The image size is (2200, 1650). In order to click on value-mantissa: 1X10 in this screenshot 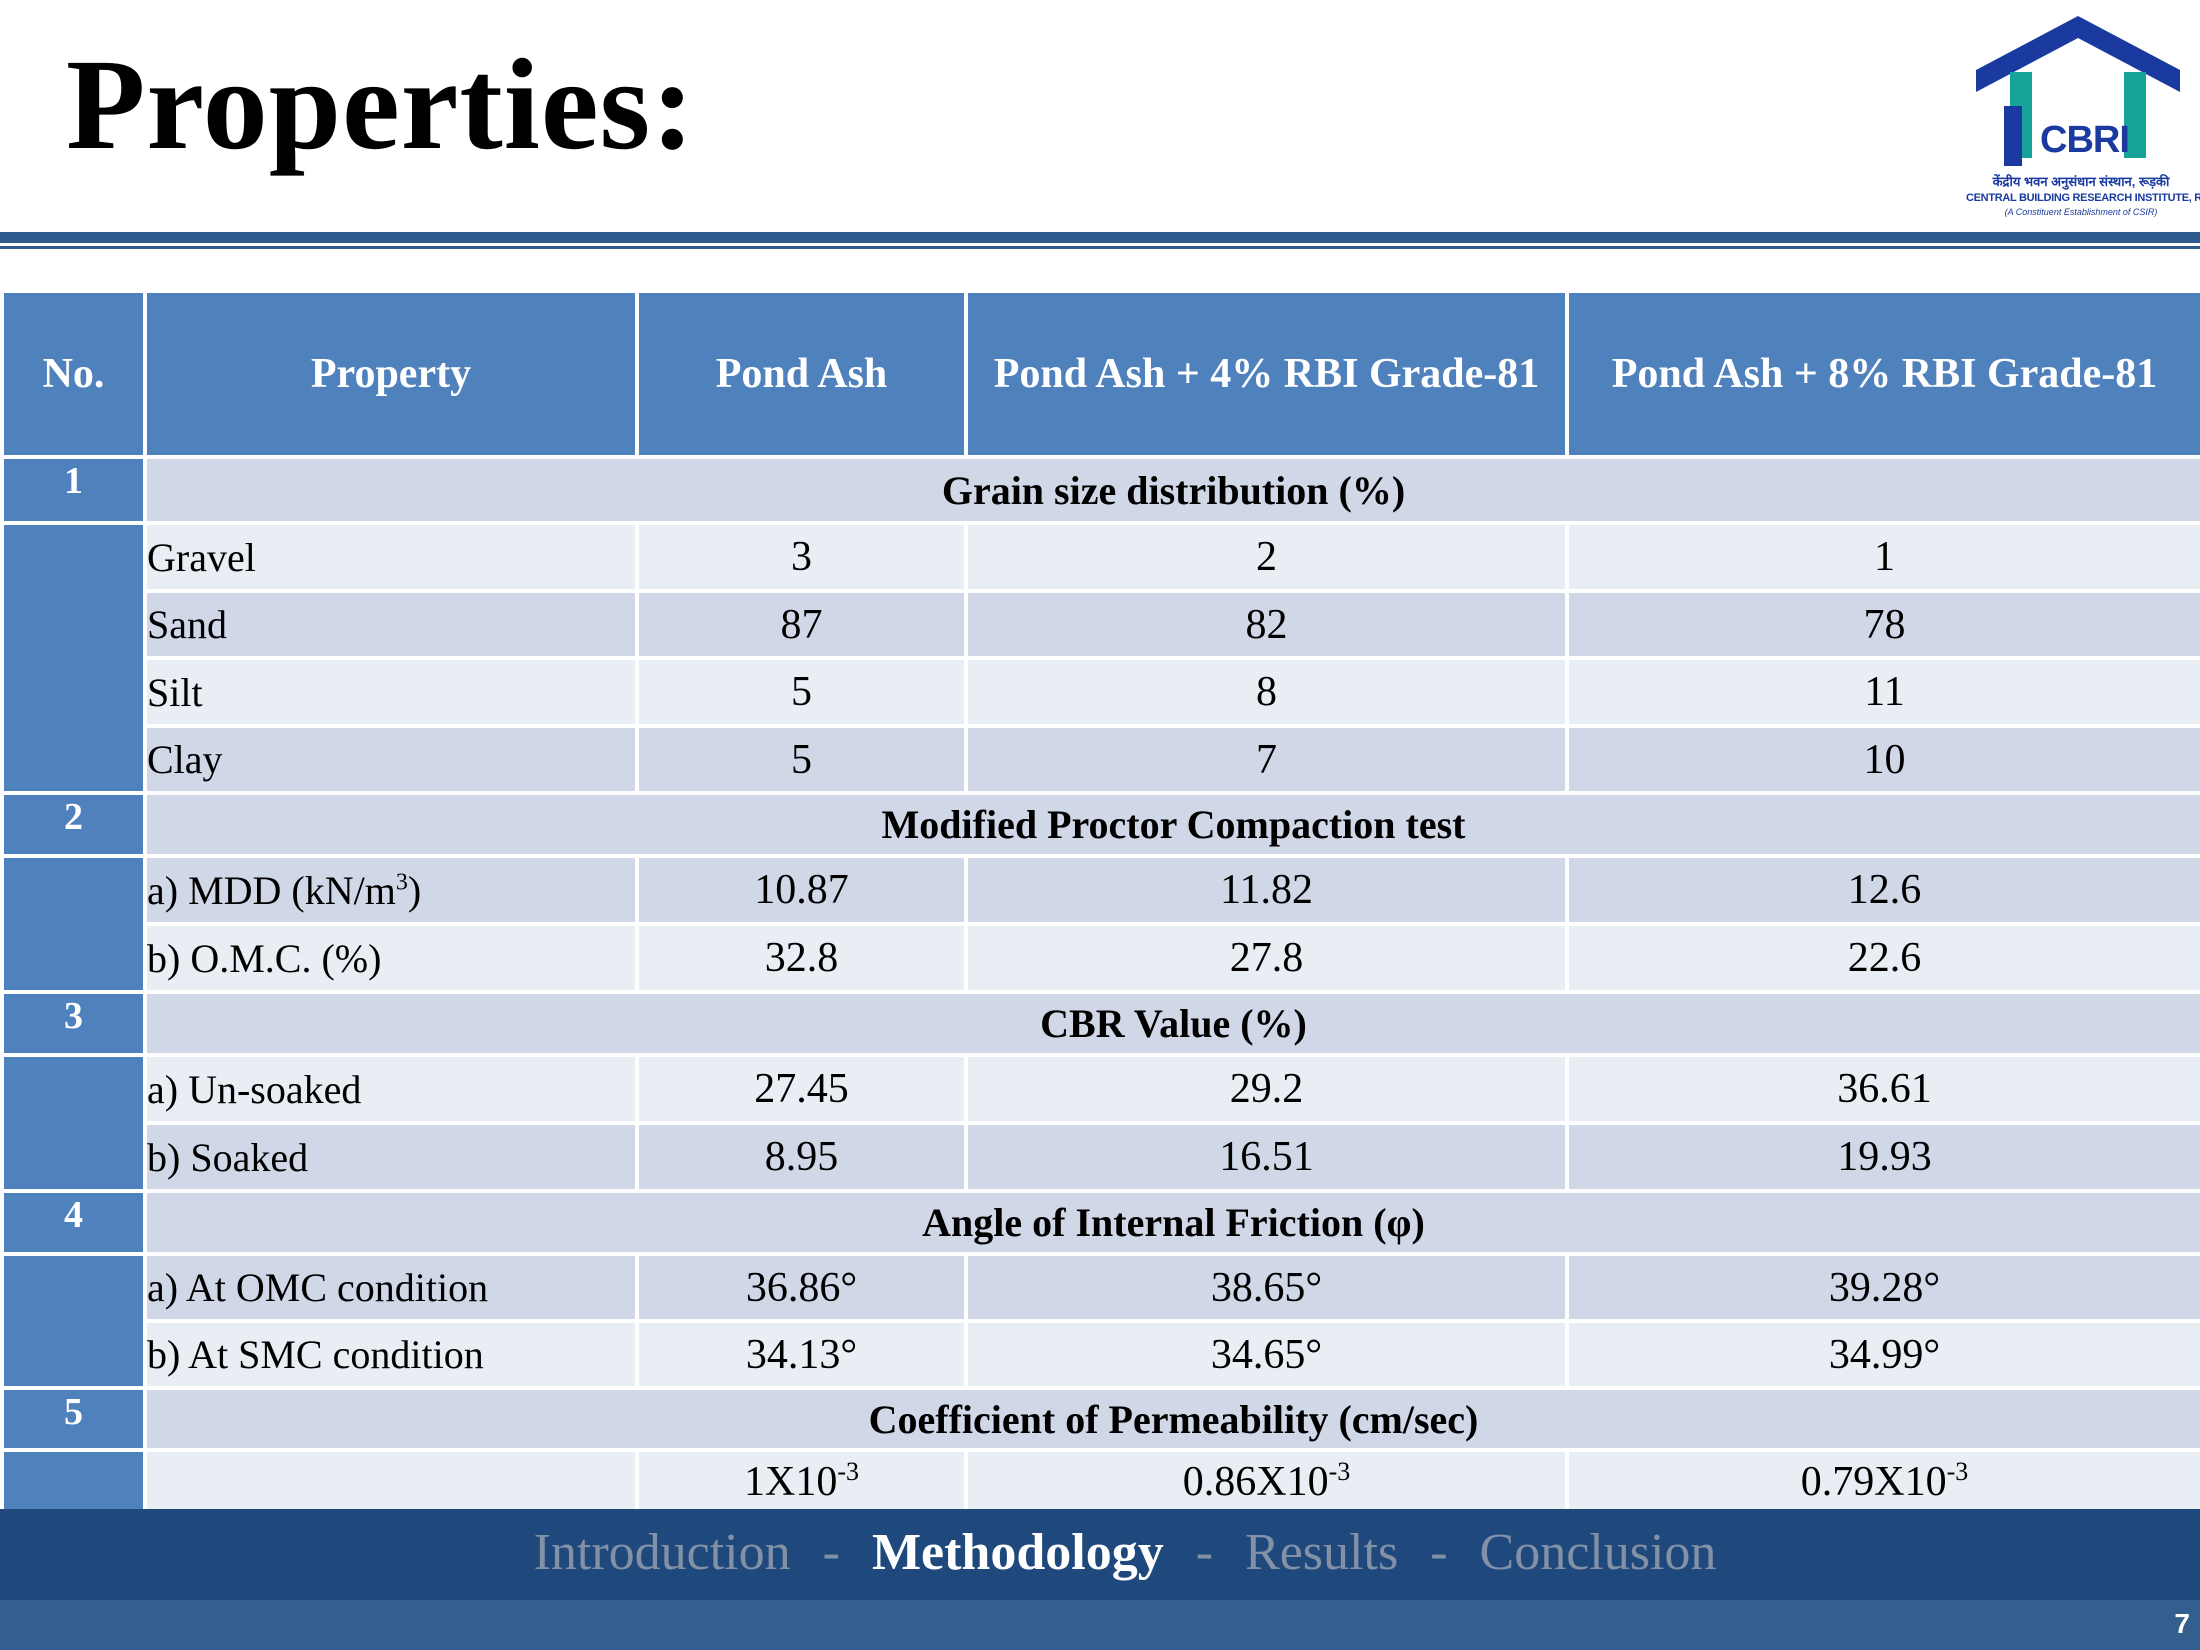, I will do `click(790, 1481)`.